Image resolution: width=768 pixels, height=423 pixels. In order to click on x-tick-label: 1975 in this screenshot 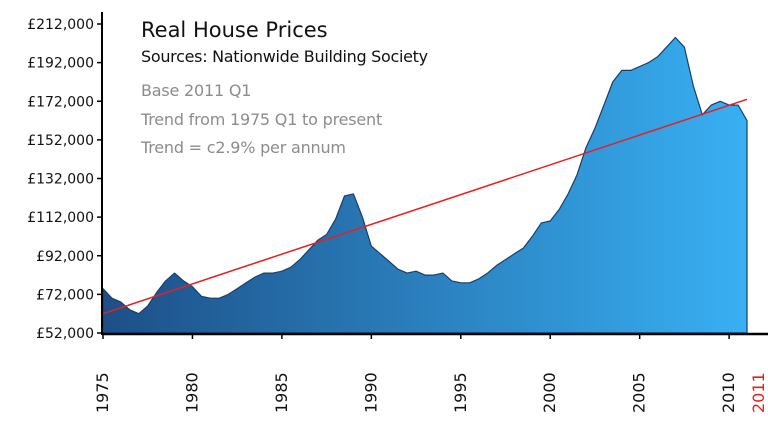, I will do `click(102, 392)`.